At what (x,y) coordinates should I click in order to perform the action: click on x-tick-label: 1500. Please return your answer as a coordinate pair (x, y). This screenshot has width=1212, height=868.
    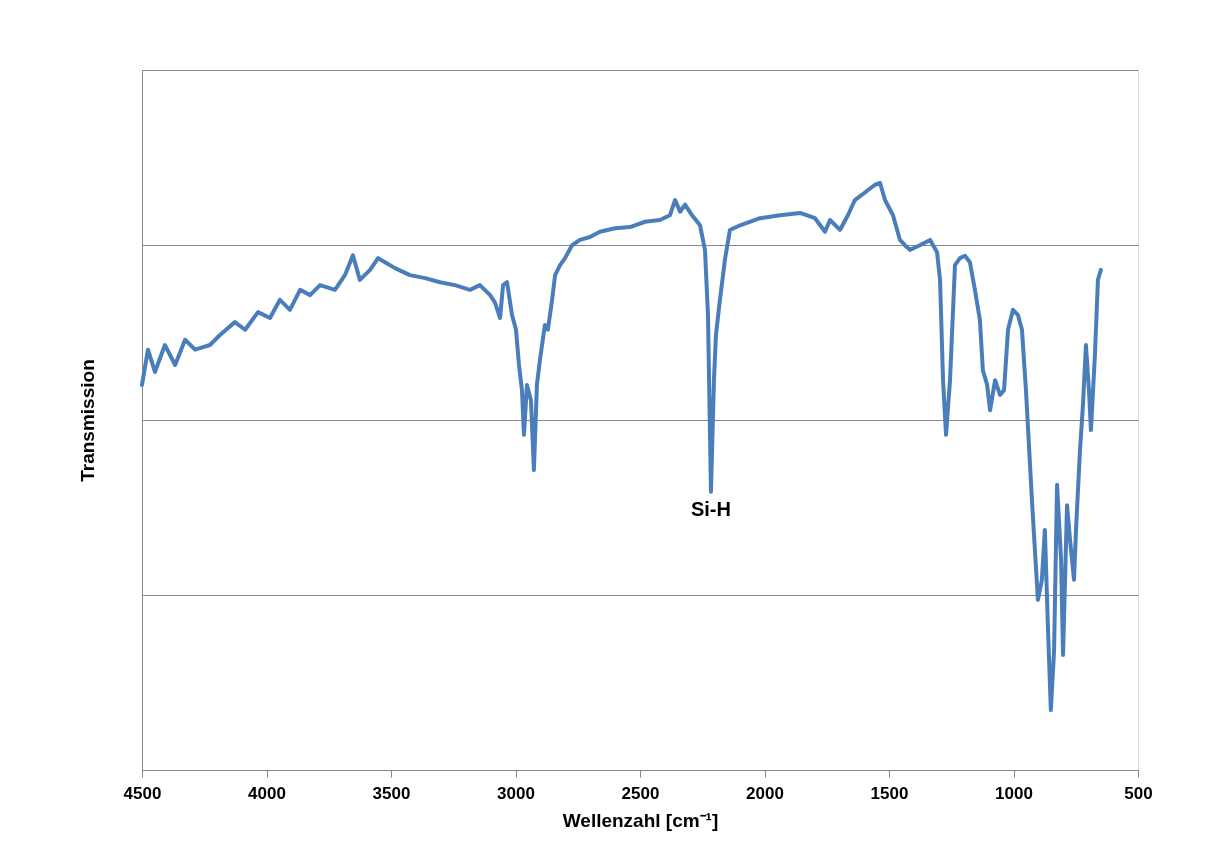
    Looking at the image, I should click on (889, 793).